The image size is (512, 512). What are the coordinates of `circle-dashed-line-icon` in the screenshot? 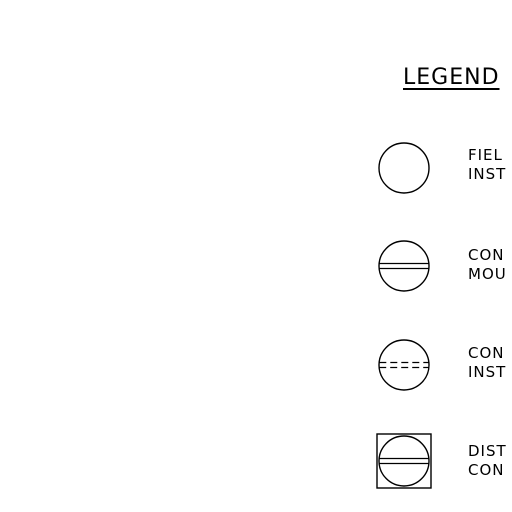 It's located at (404, 365).